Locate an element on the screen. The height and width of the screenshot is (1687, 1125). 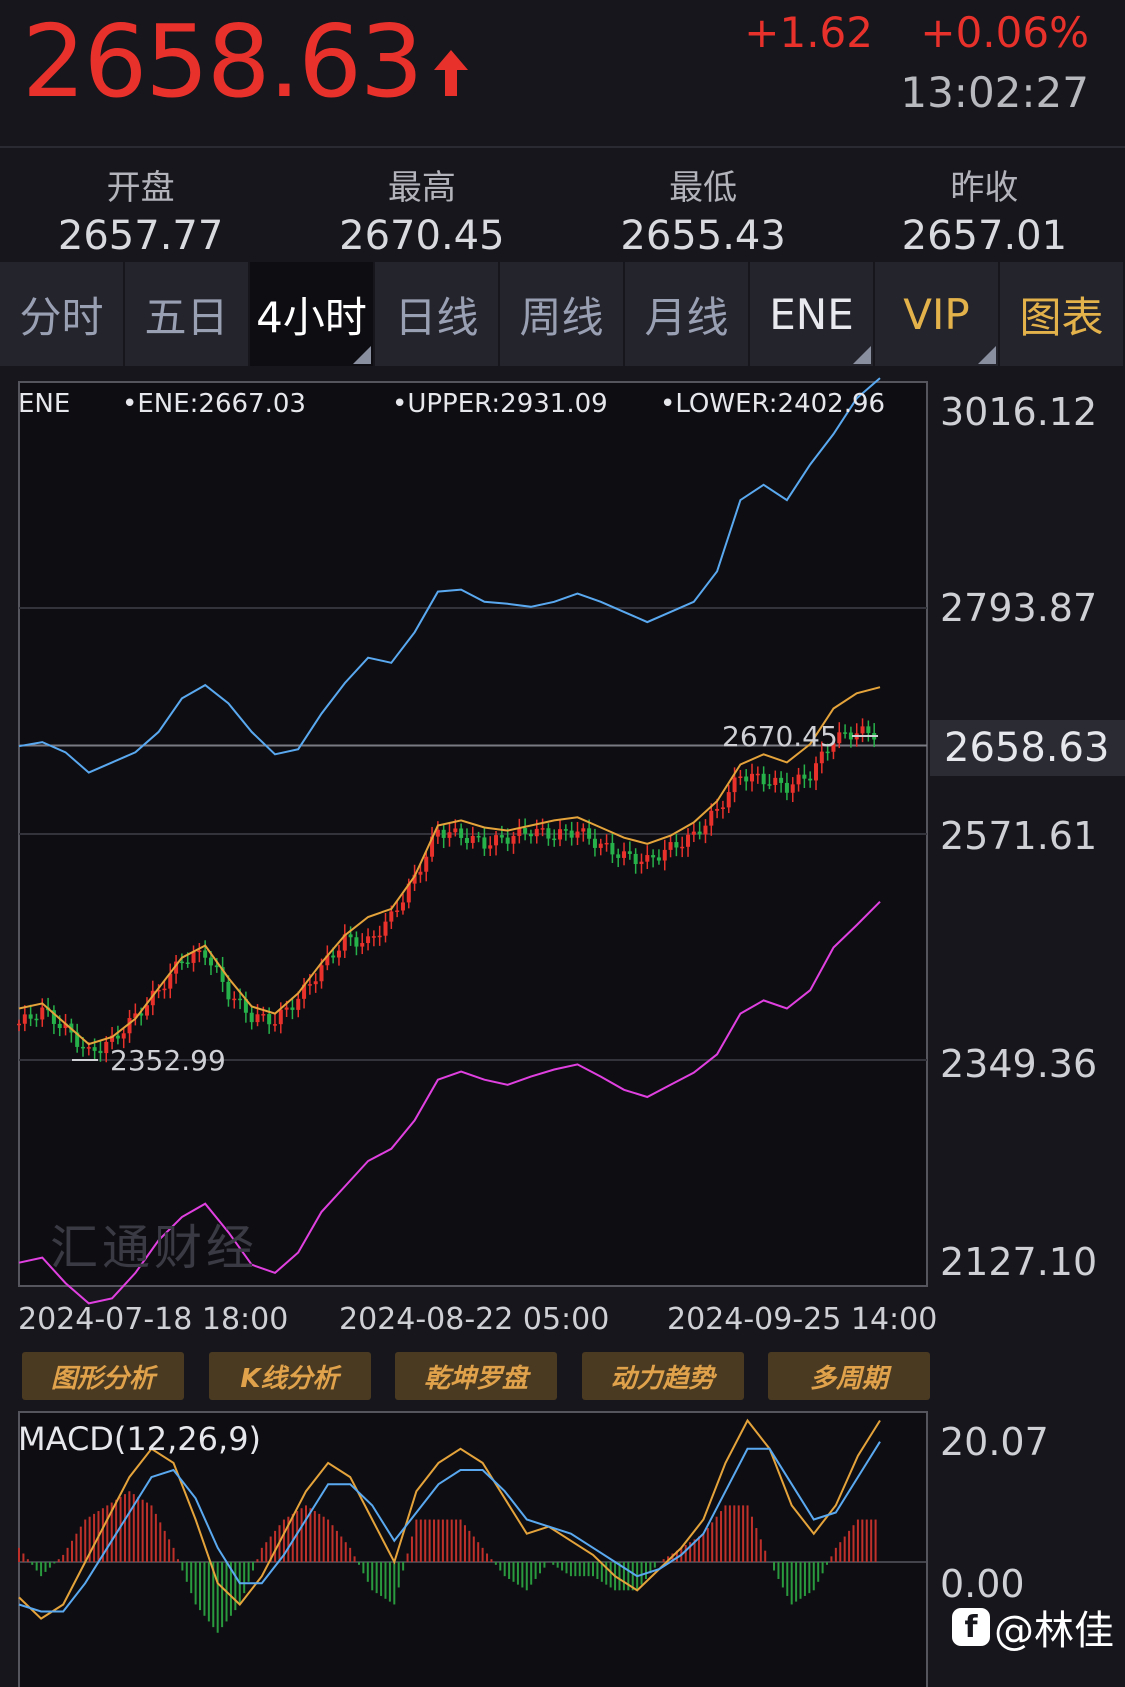
tab-daily: 日线 is located at coordinates (437, 314).